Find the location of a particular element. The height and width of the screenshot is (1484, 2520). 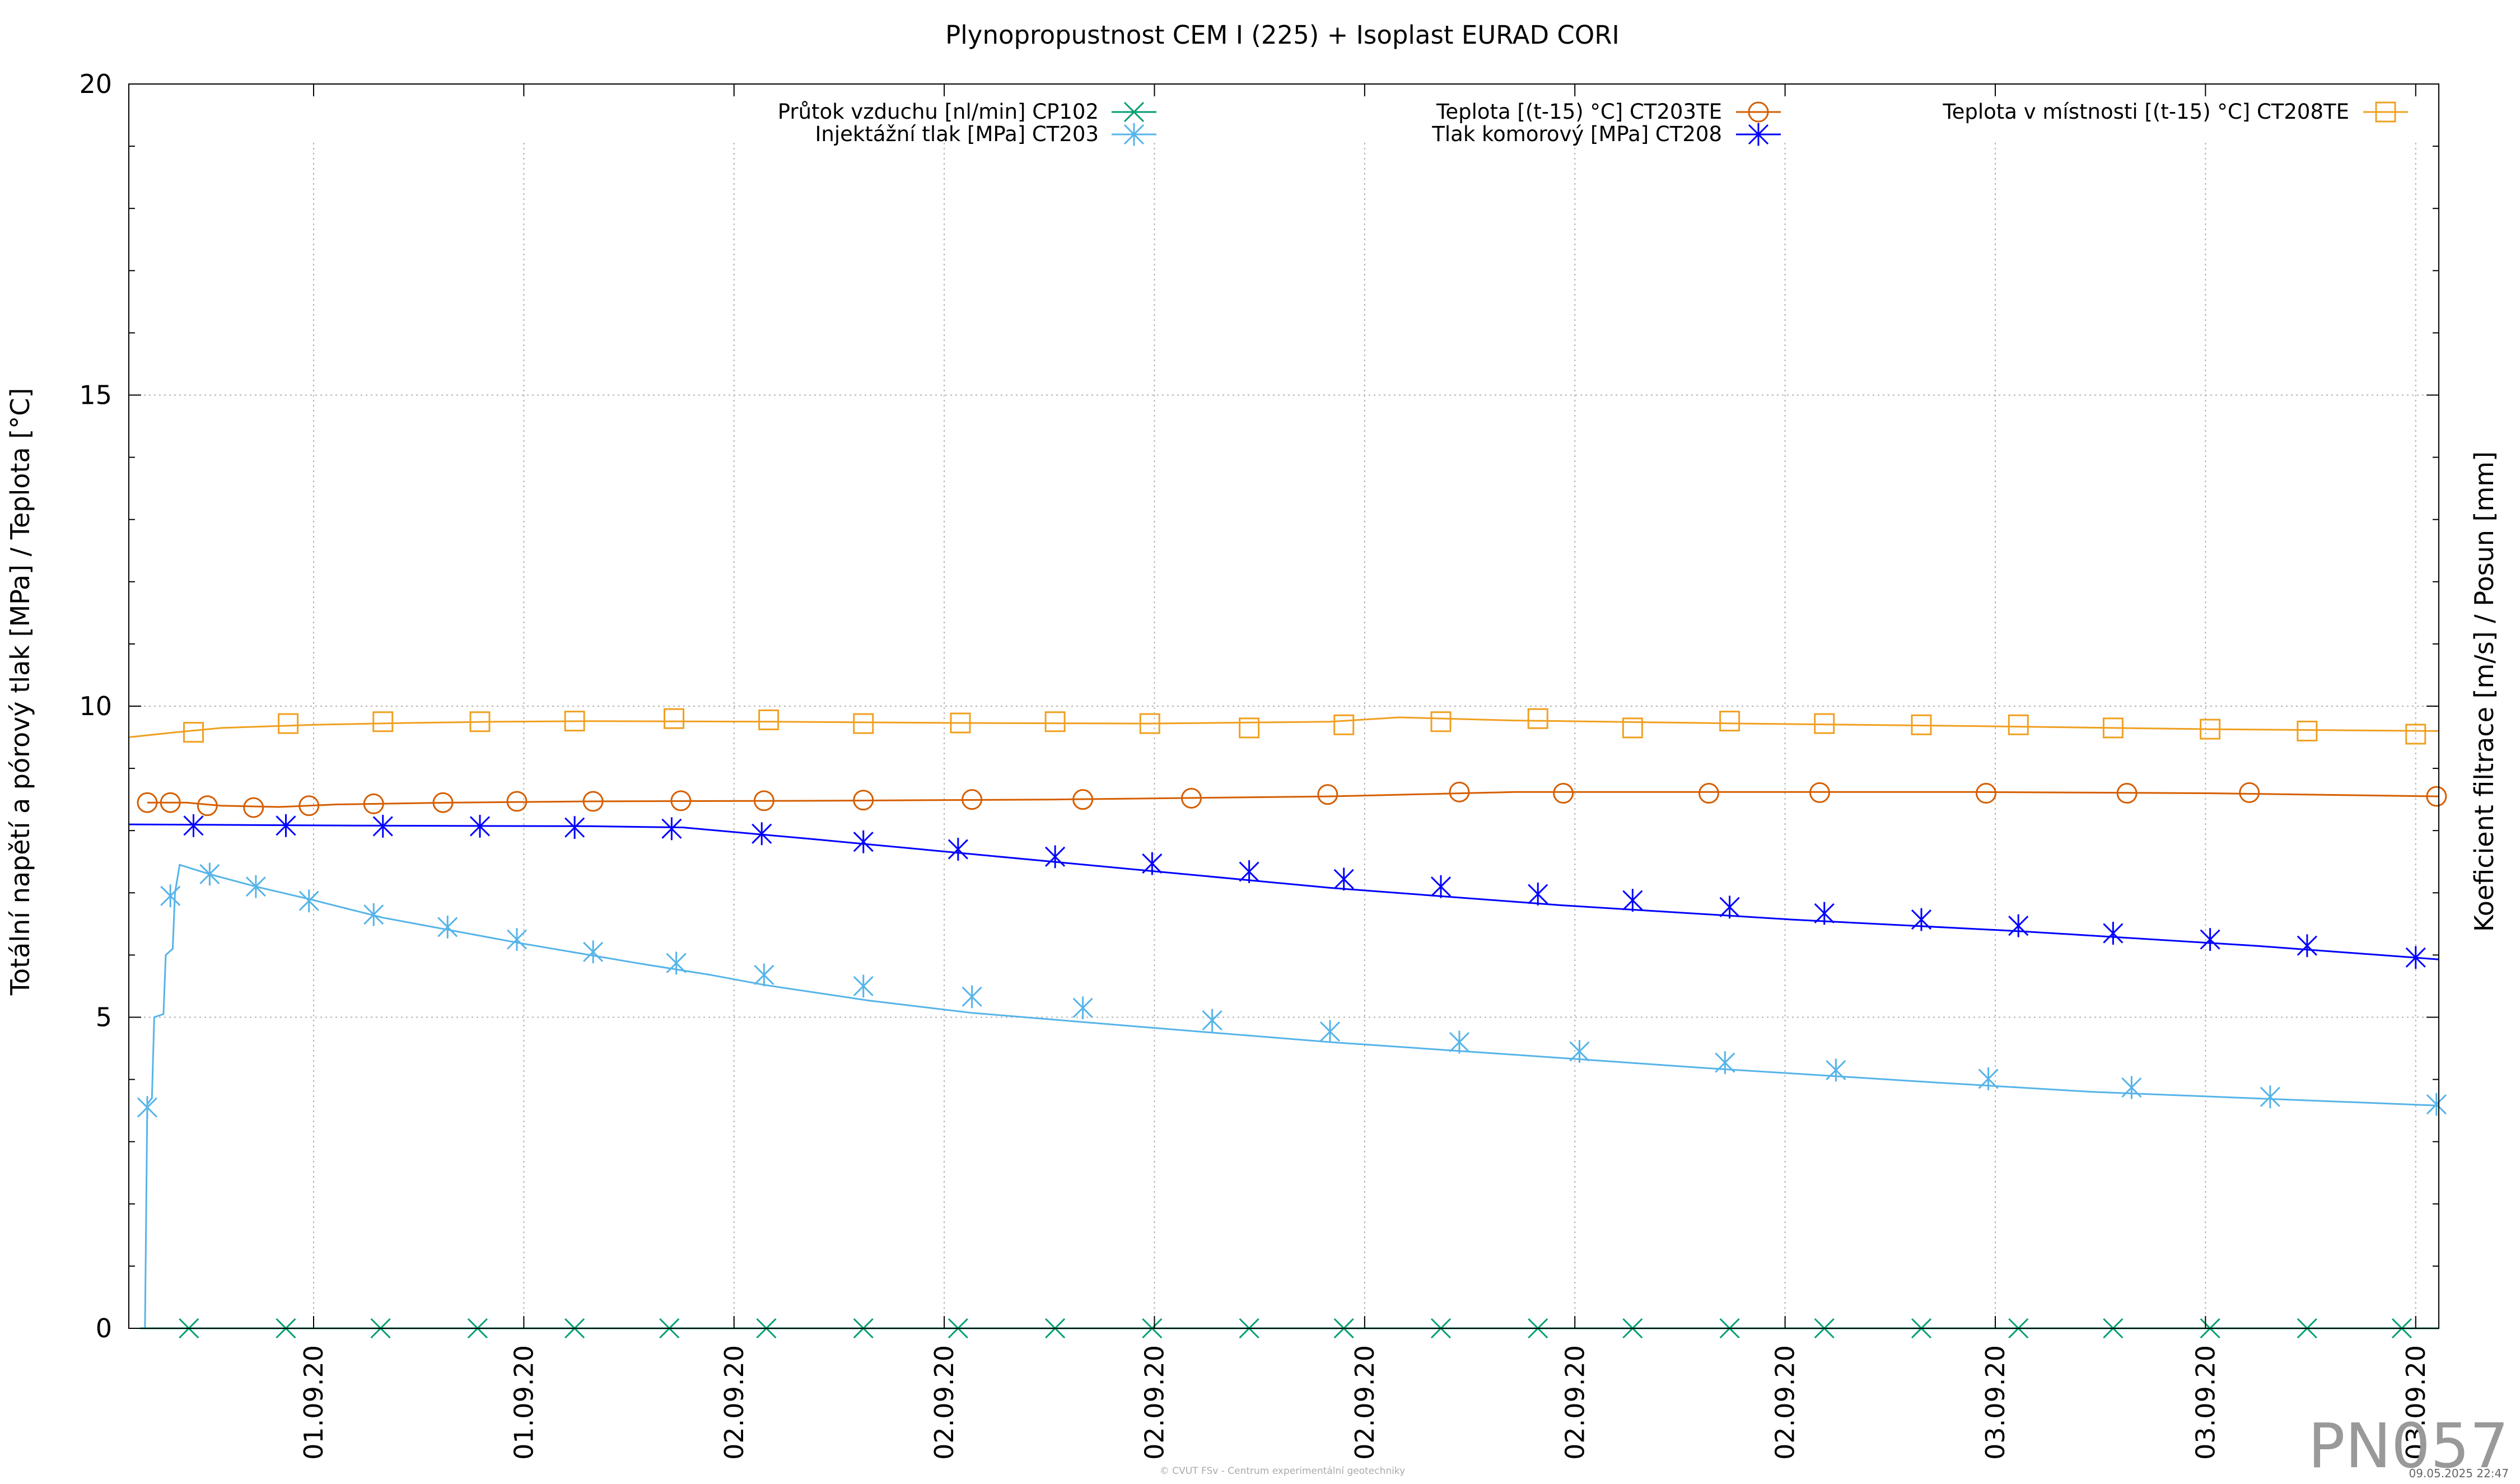

y-tick-label: 5 is located at coordinates (104, 1018).